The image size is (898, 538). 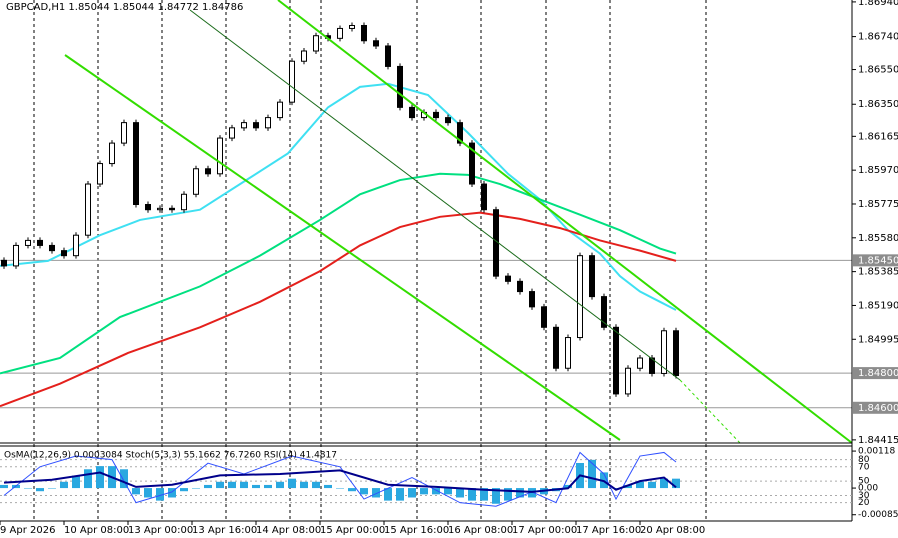 What do you see at coordinates (878, 136) in the screenshot?
I see `y-tick-label: 1.86165` at bounding box center [878, 136].